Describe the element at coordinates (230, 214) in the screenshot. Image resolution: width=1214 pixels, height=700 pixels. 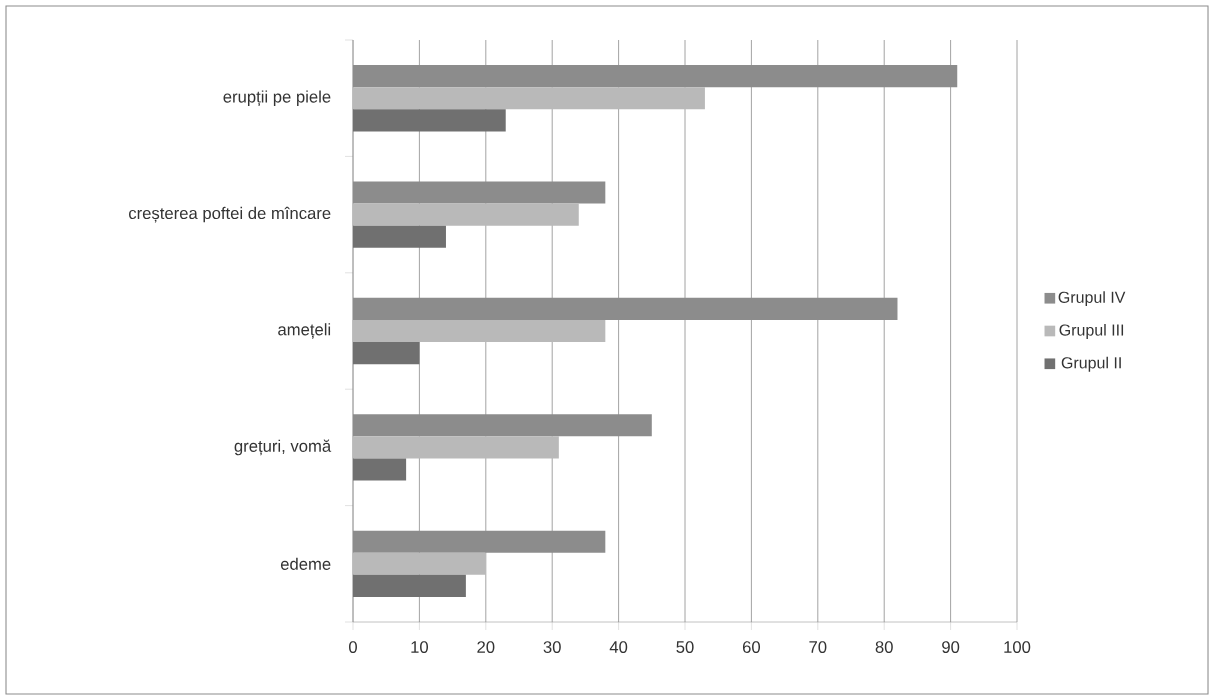
I see `y-tick-label: creșterea poftei de mîncare` at that location.